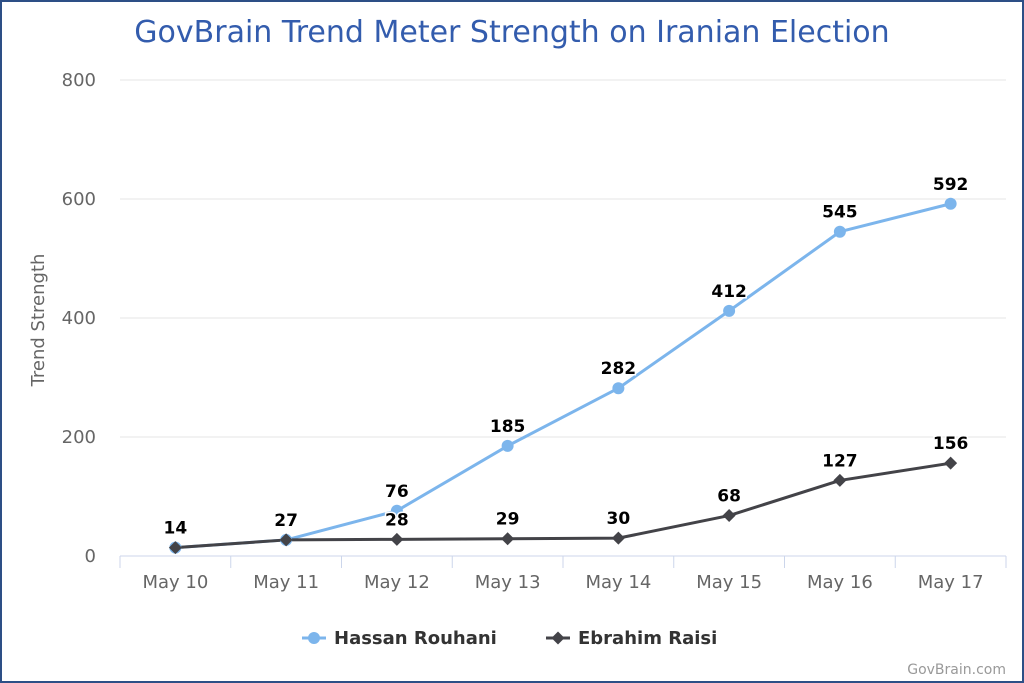 The height and width of the screenshot is (683, 1024). What do you see at coordinates (951, 582) in the screenshot?
I see `x-tick-label: May 17` at bounding box center [951, 582].